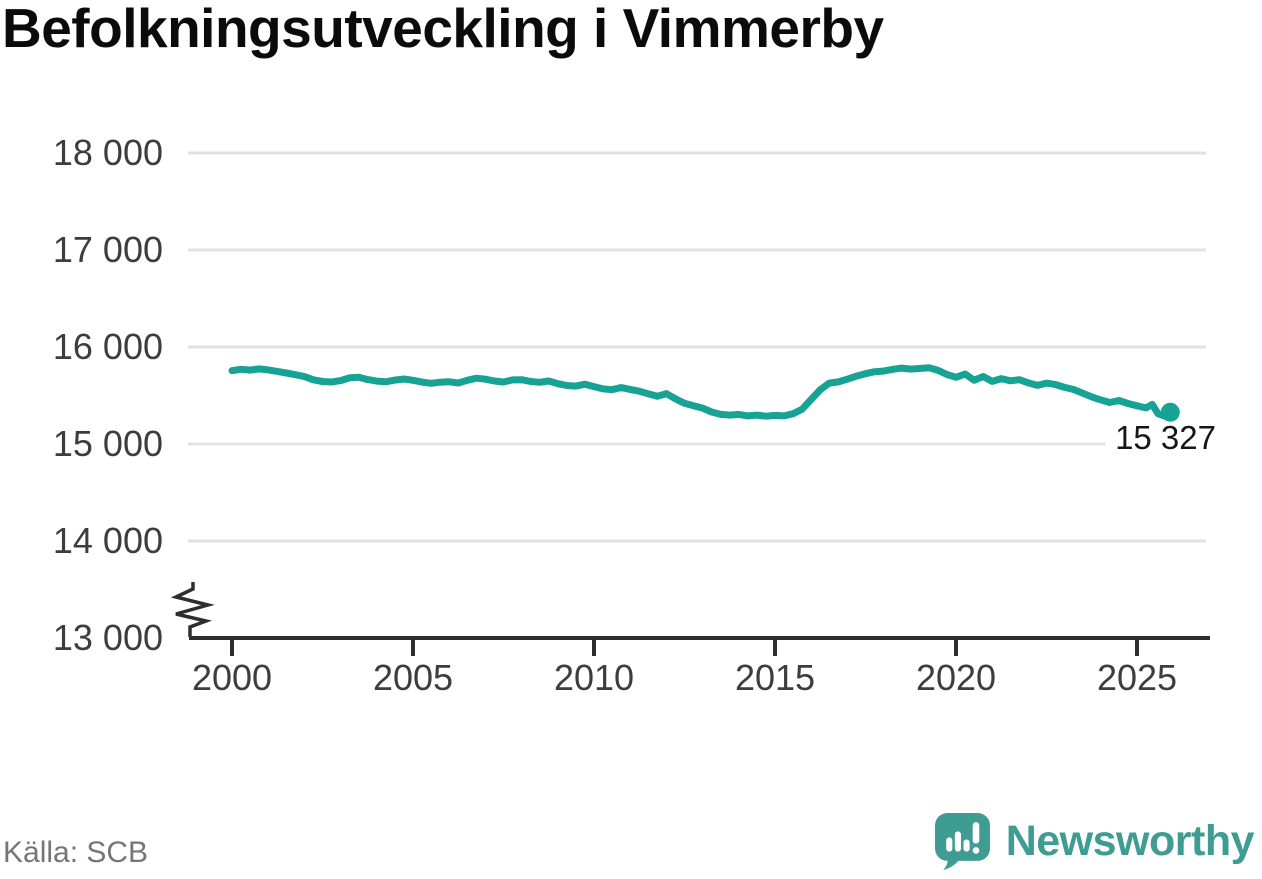 The height and width of the screenshot is (879, 1262). I want to click on x-tick-label: 2000, so click(232, 677).